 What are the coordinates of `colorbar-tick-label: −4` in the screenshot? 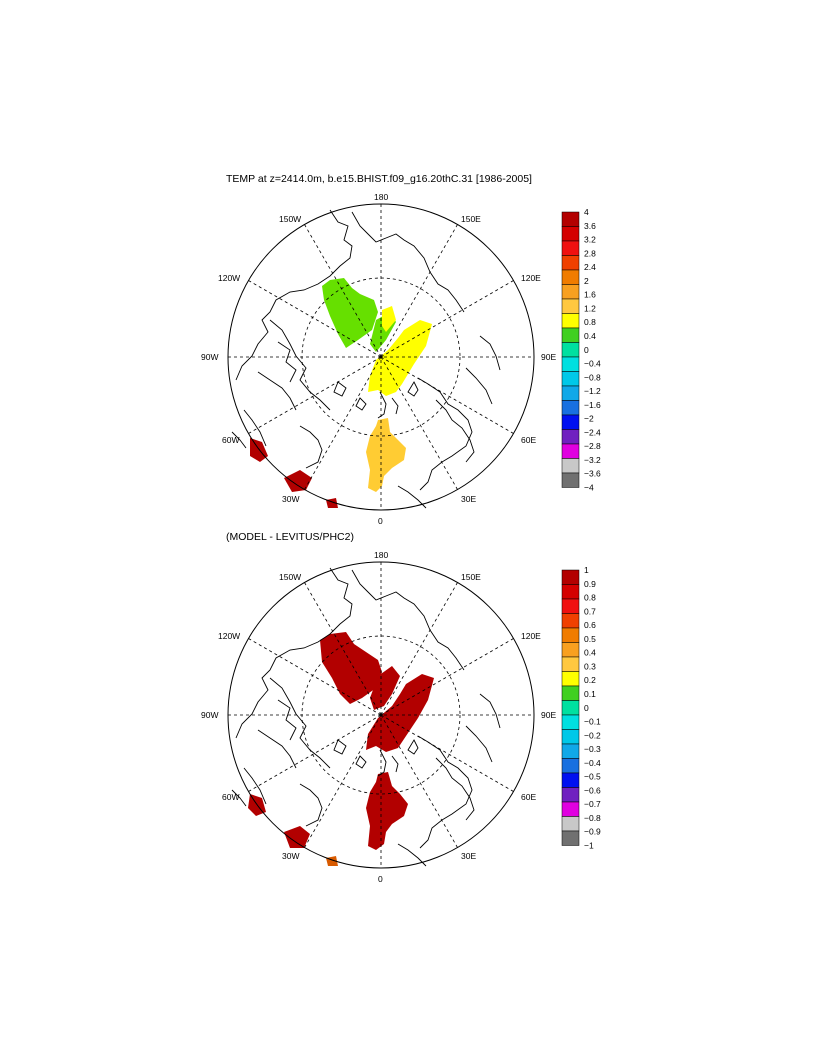 It's located at (589, 488).